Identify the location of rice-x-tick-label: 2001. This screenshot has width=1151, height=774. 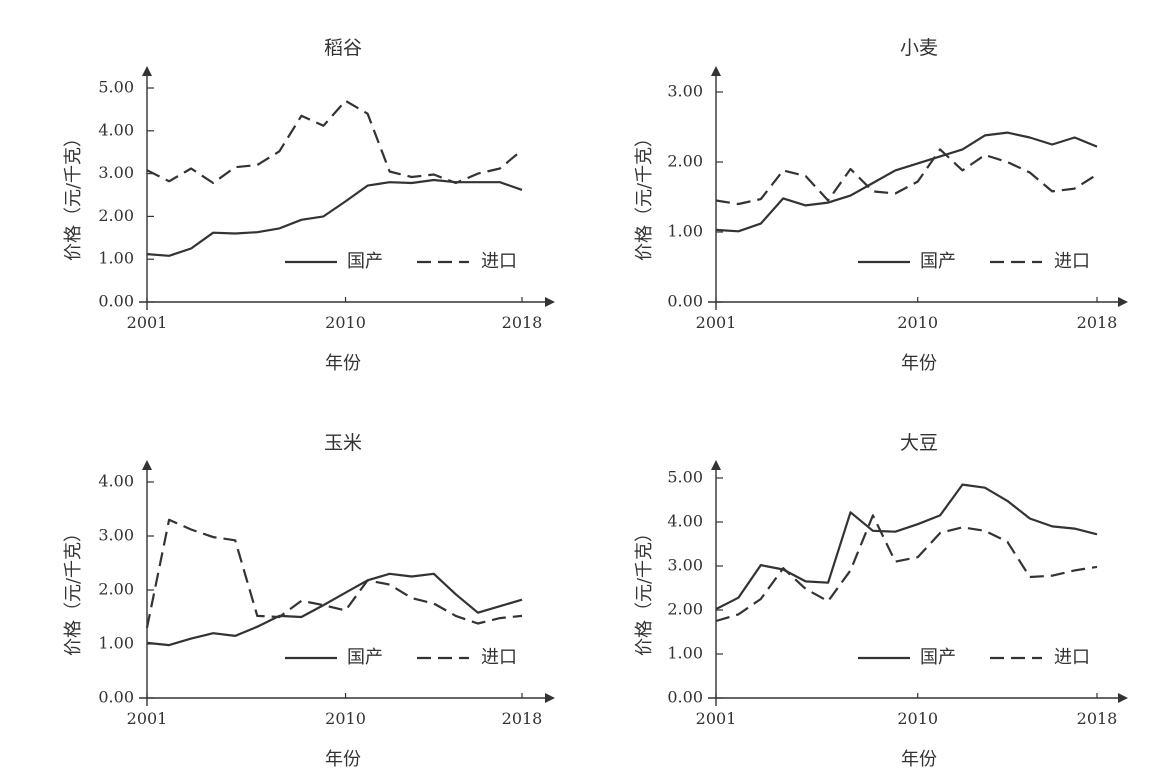
(147, 322).